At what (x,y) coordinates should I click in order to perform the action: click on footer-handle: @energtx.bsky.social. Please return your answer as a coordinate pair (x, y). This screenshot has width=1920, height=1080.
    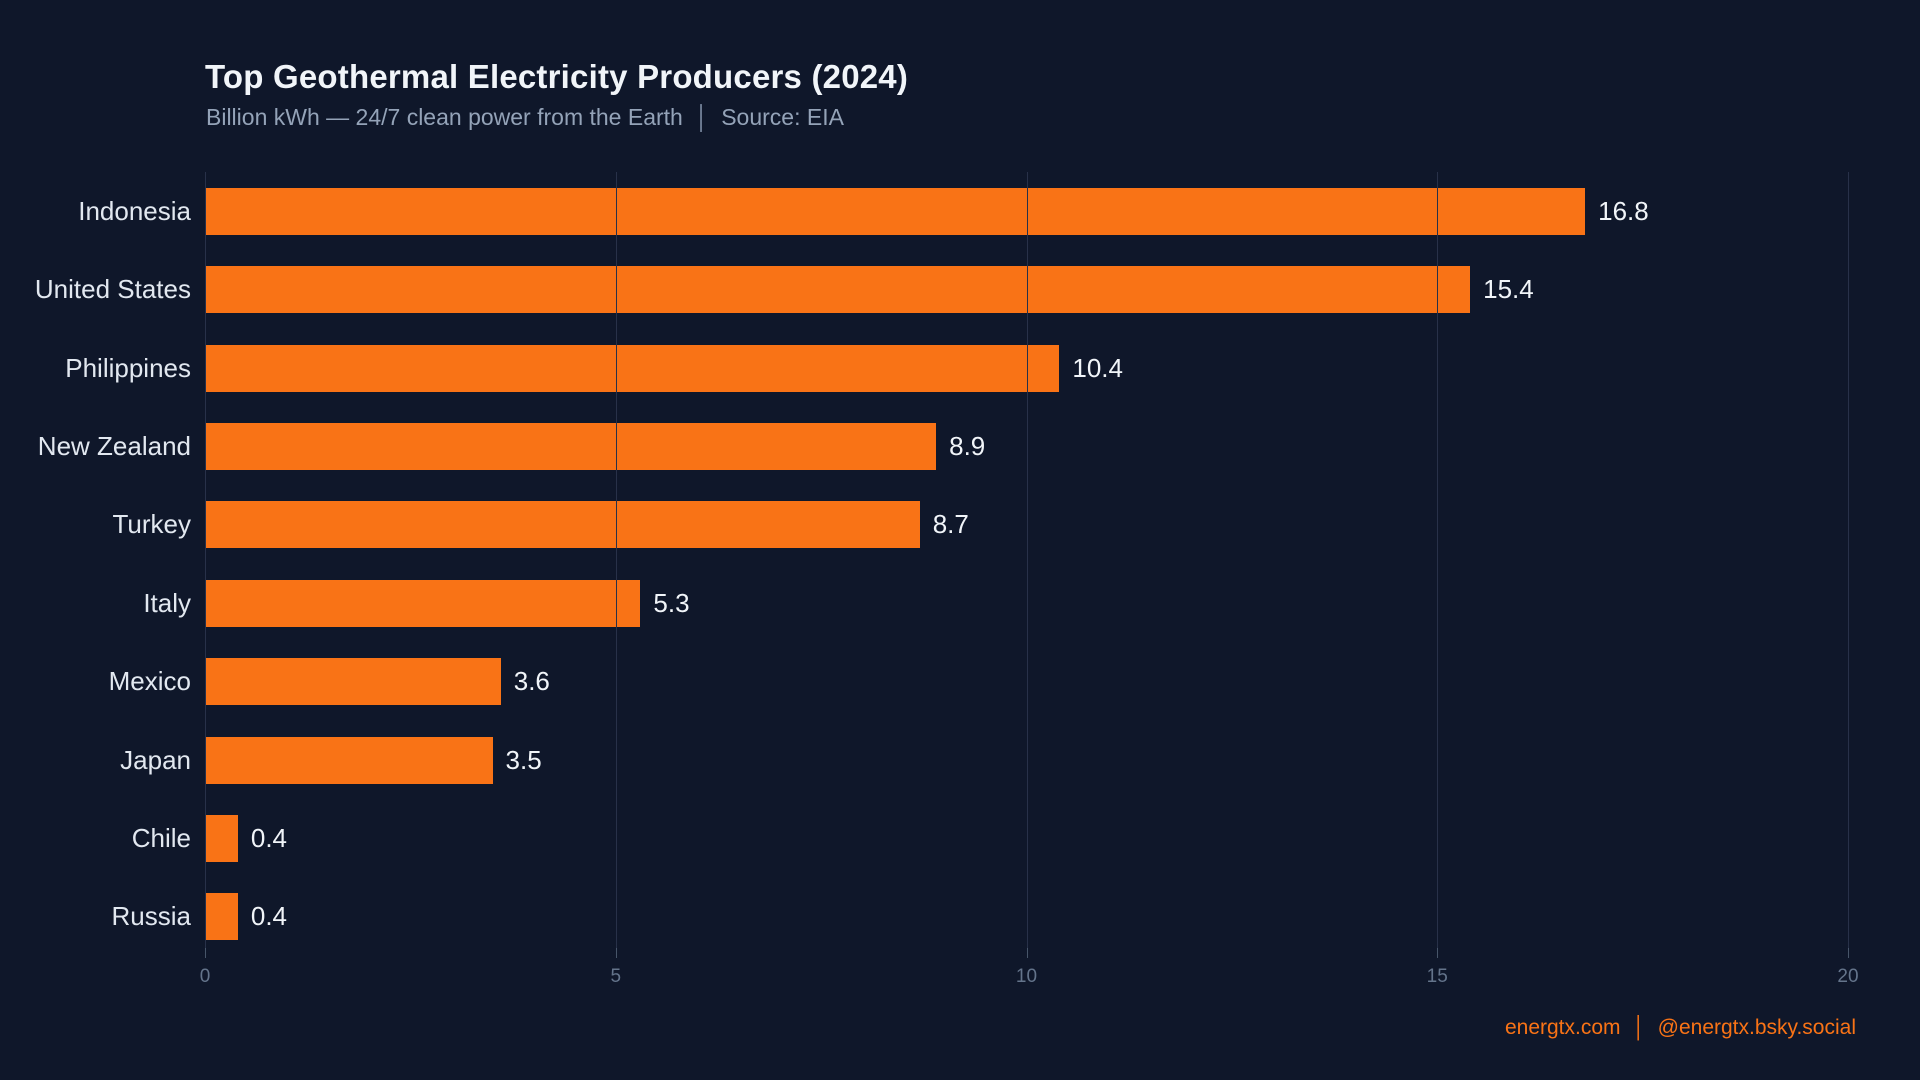
    Looking at the image, I should click on (1756, 1027).